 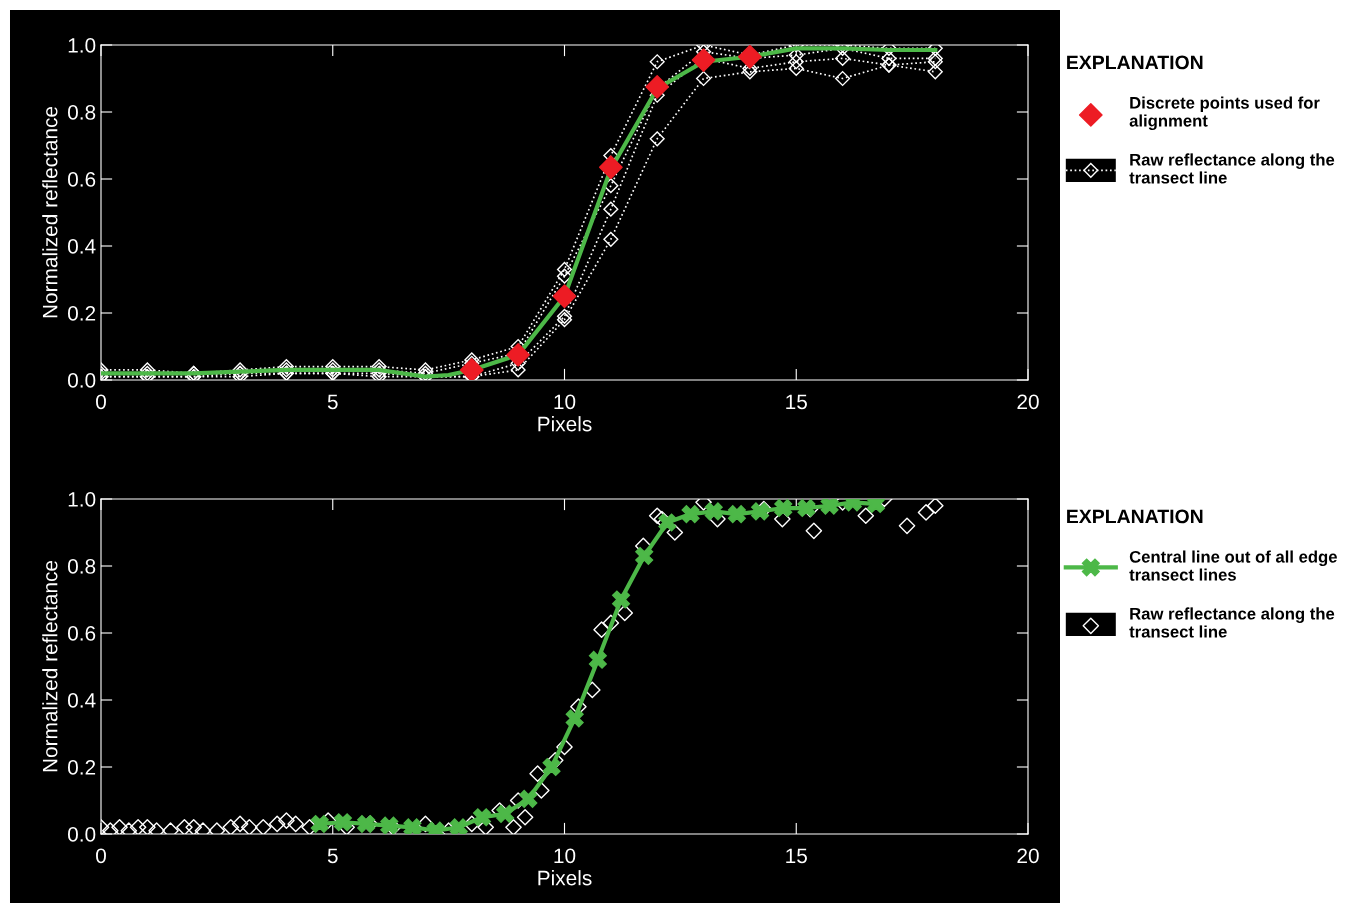 I want to click on legend-label: Discrete points used for alignment, so click(x=1224, y=113).